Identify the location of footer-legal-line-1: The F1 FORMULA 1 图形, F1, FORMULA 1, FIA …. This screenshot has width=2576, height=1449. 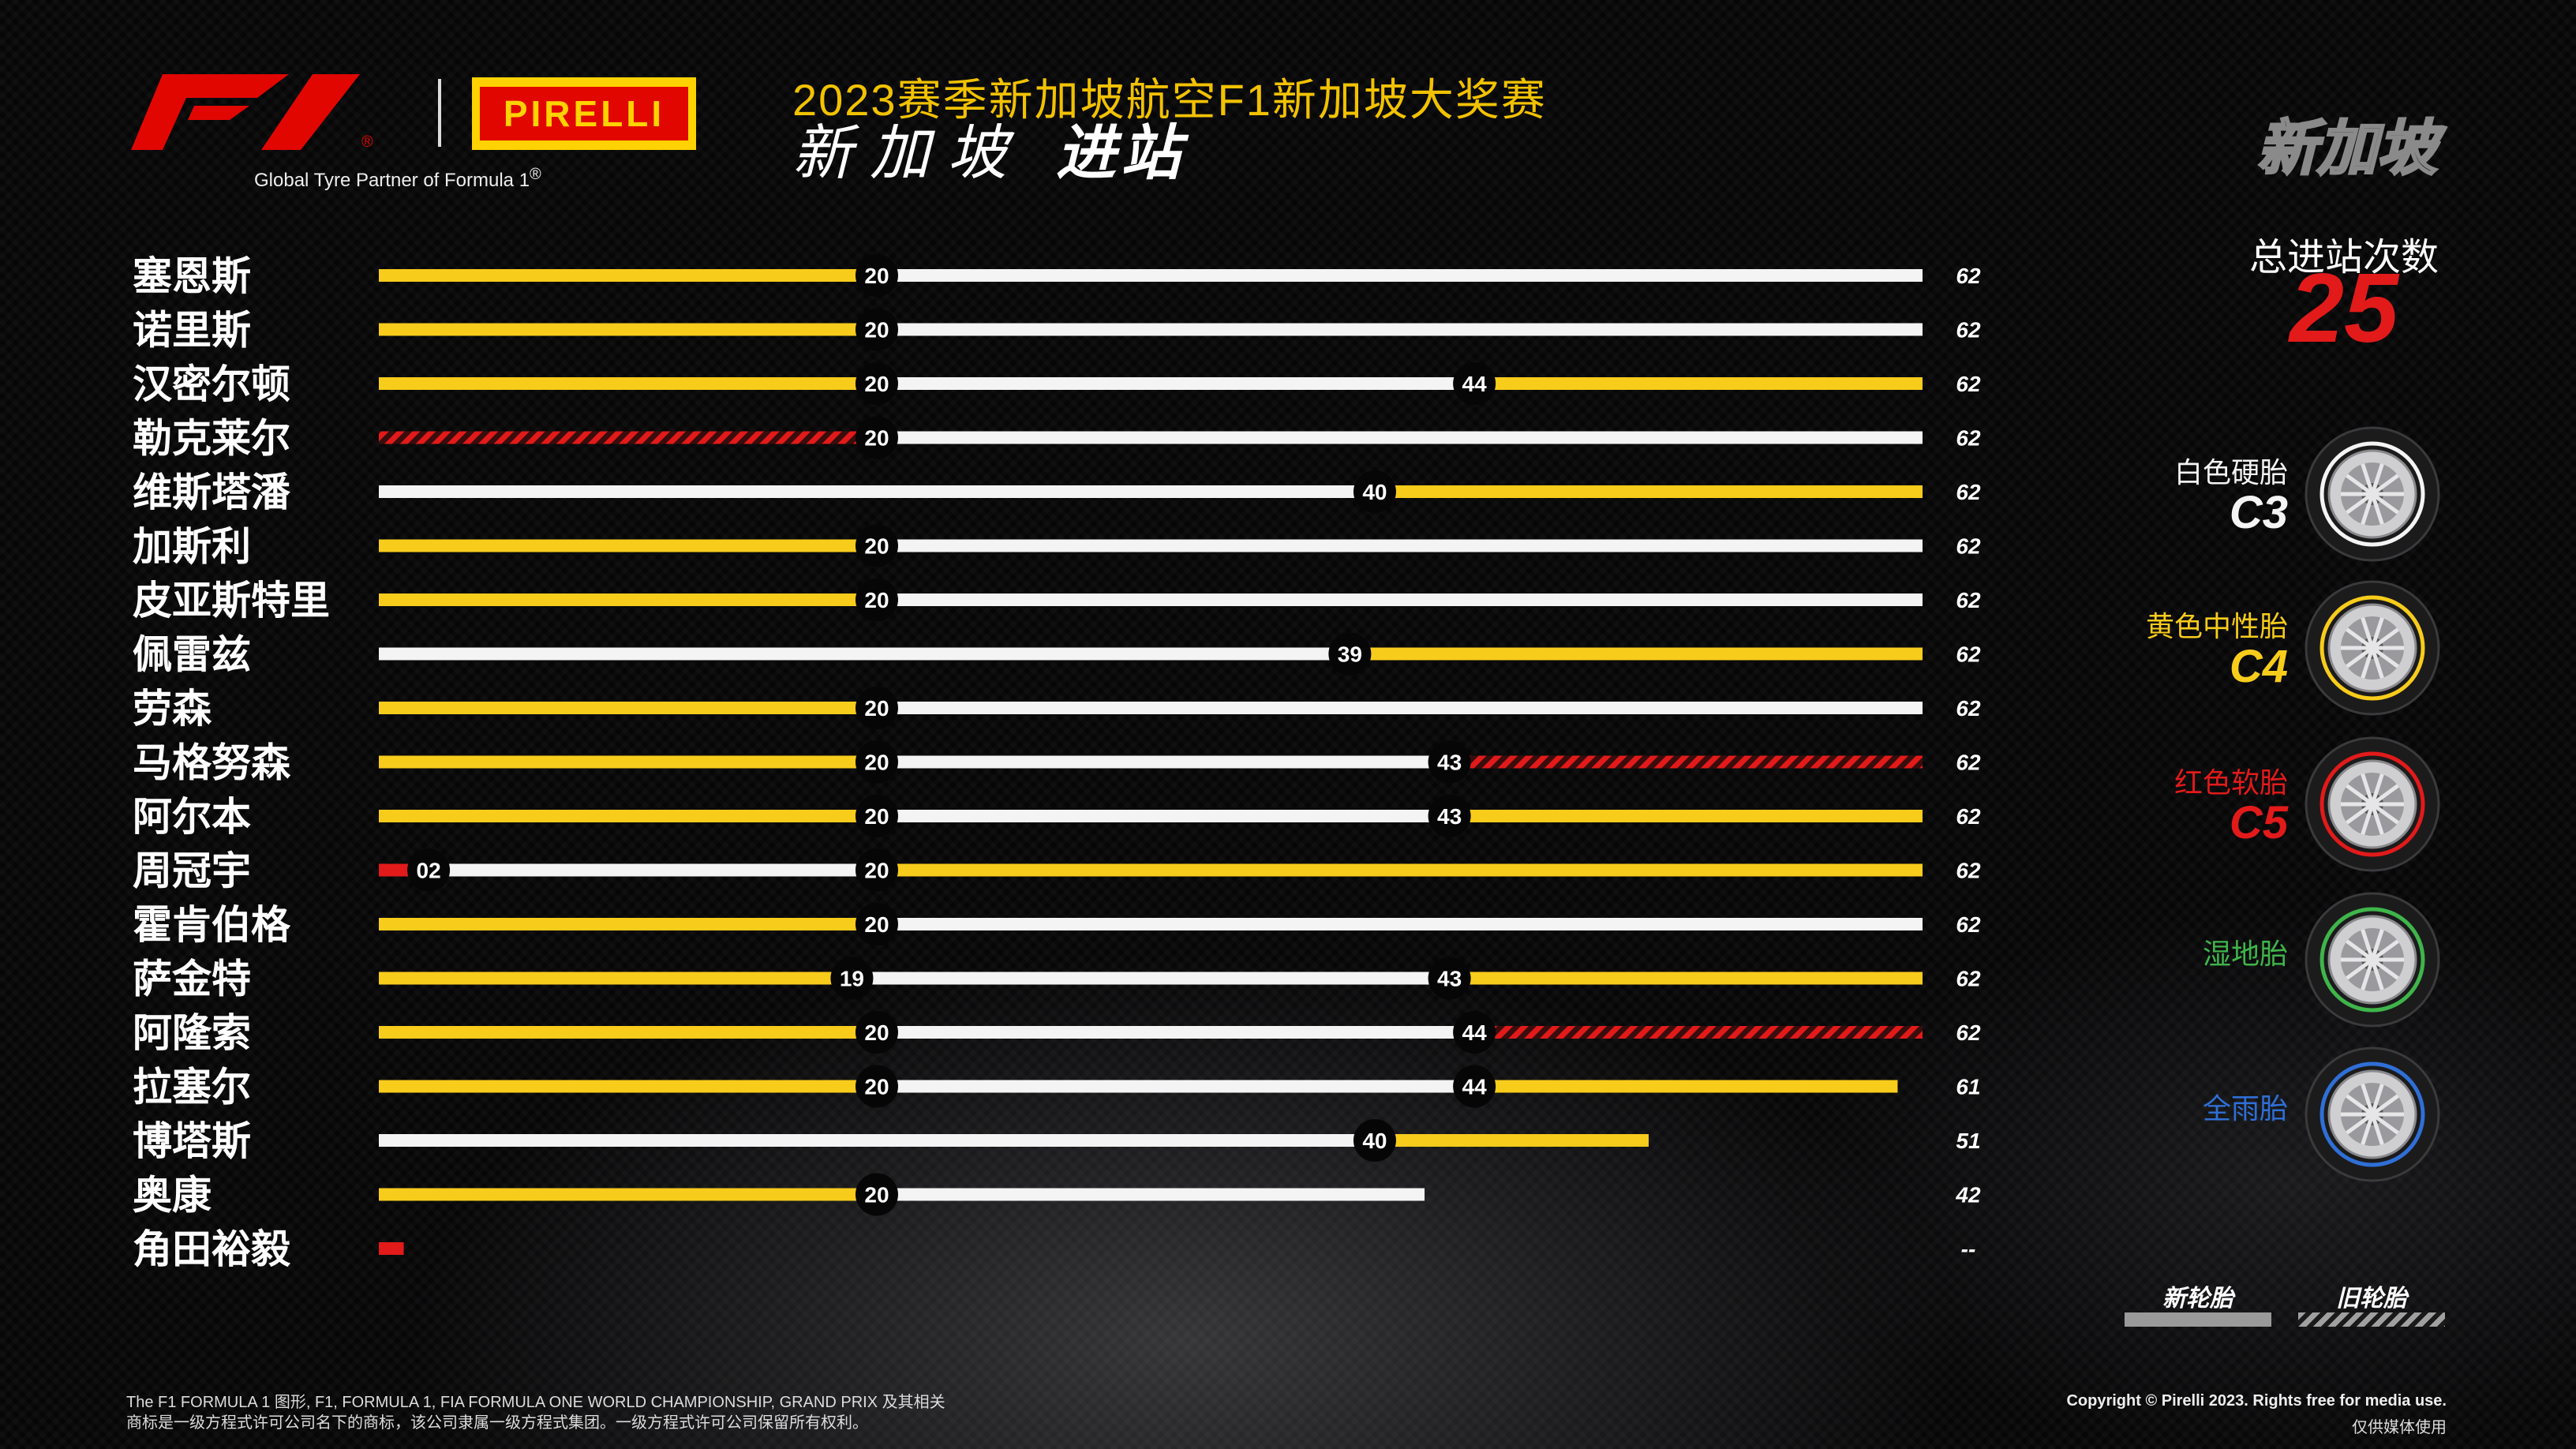
(535, 1402).